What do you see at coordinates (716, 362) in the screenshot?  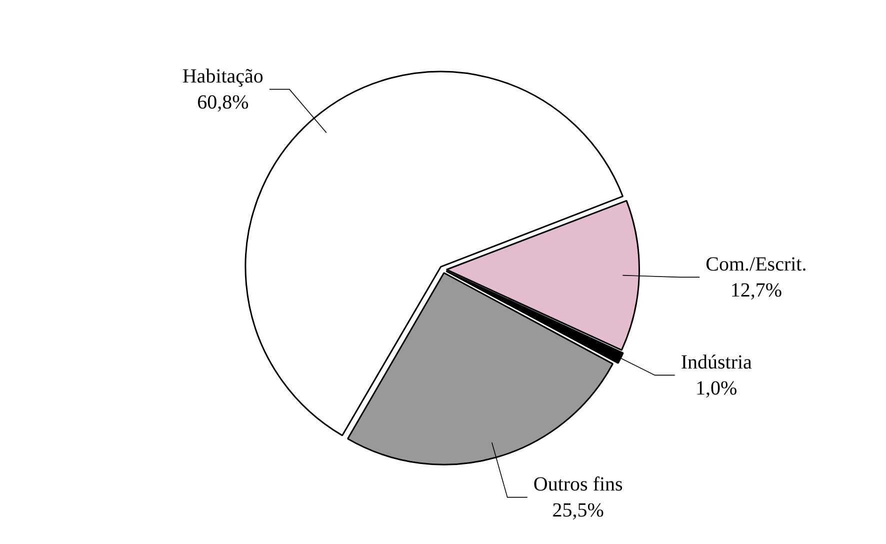 I see `slice-label: Indústria` at bounding box center [716, 362].